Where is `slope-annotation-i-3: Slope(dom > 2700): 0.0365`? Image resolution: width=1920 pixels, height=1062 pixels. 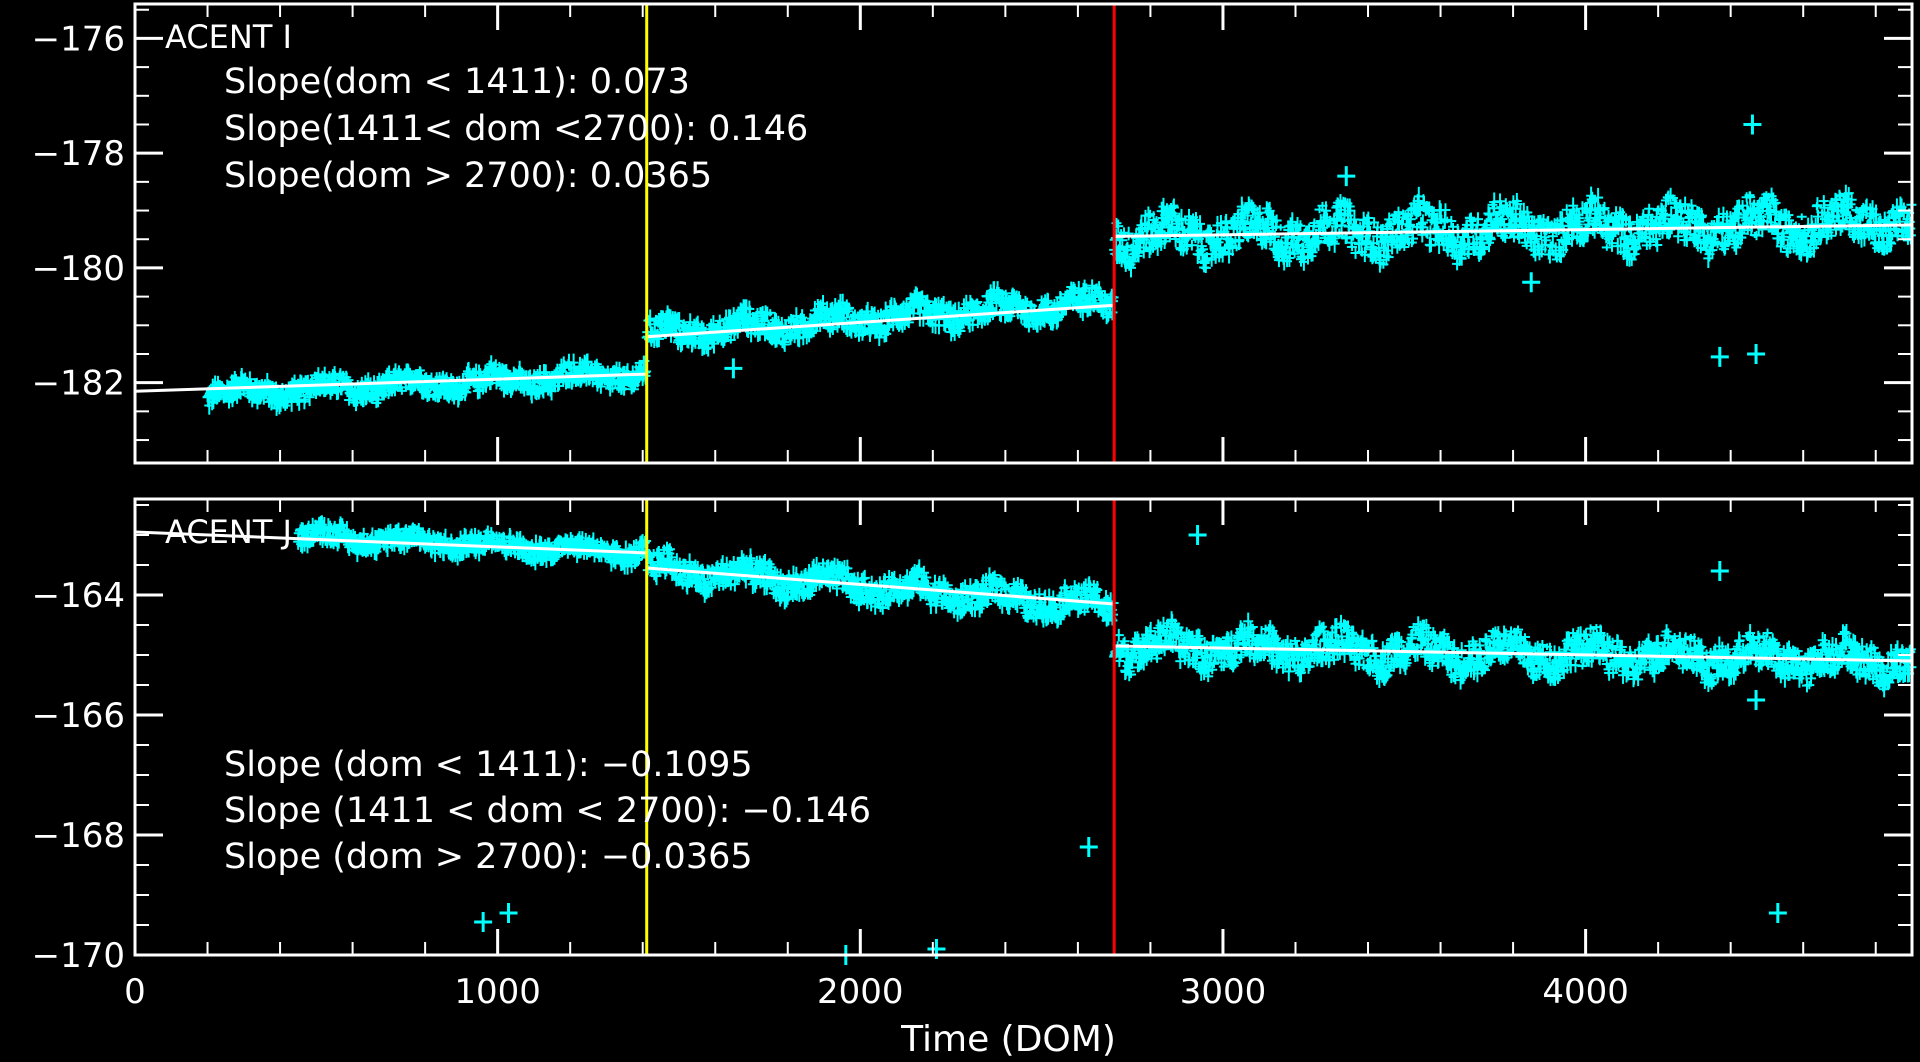 slope-annotation-i-3: Slope(dom > 2700): 0.0365 is located at coordinates (468, 176).